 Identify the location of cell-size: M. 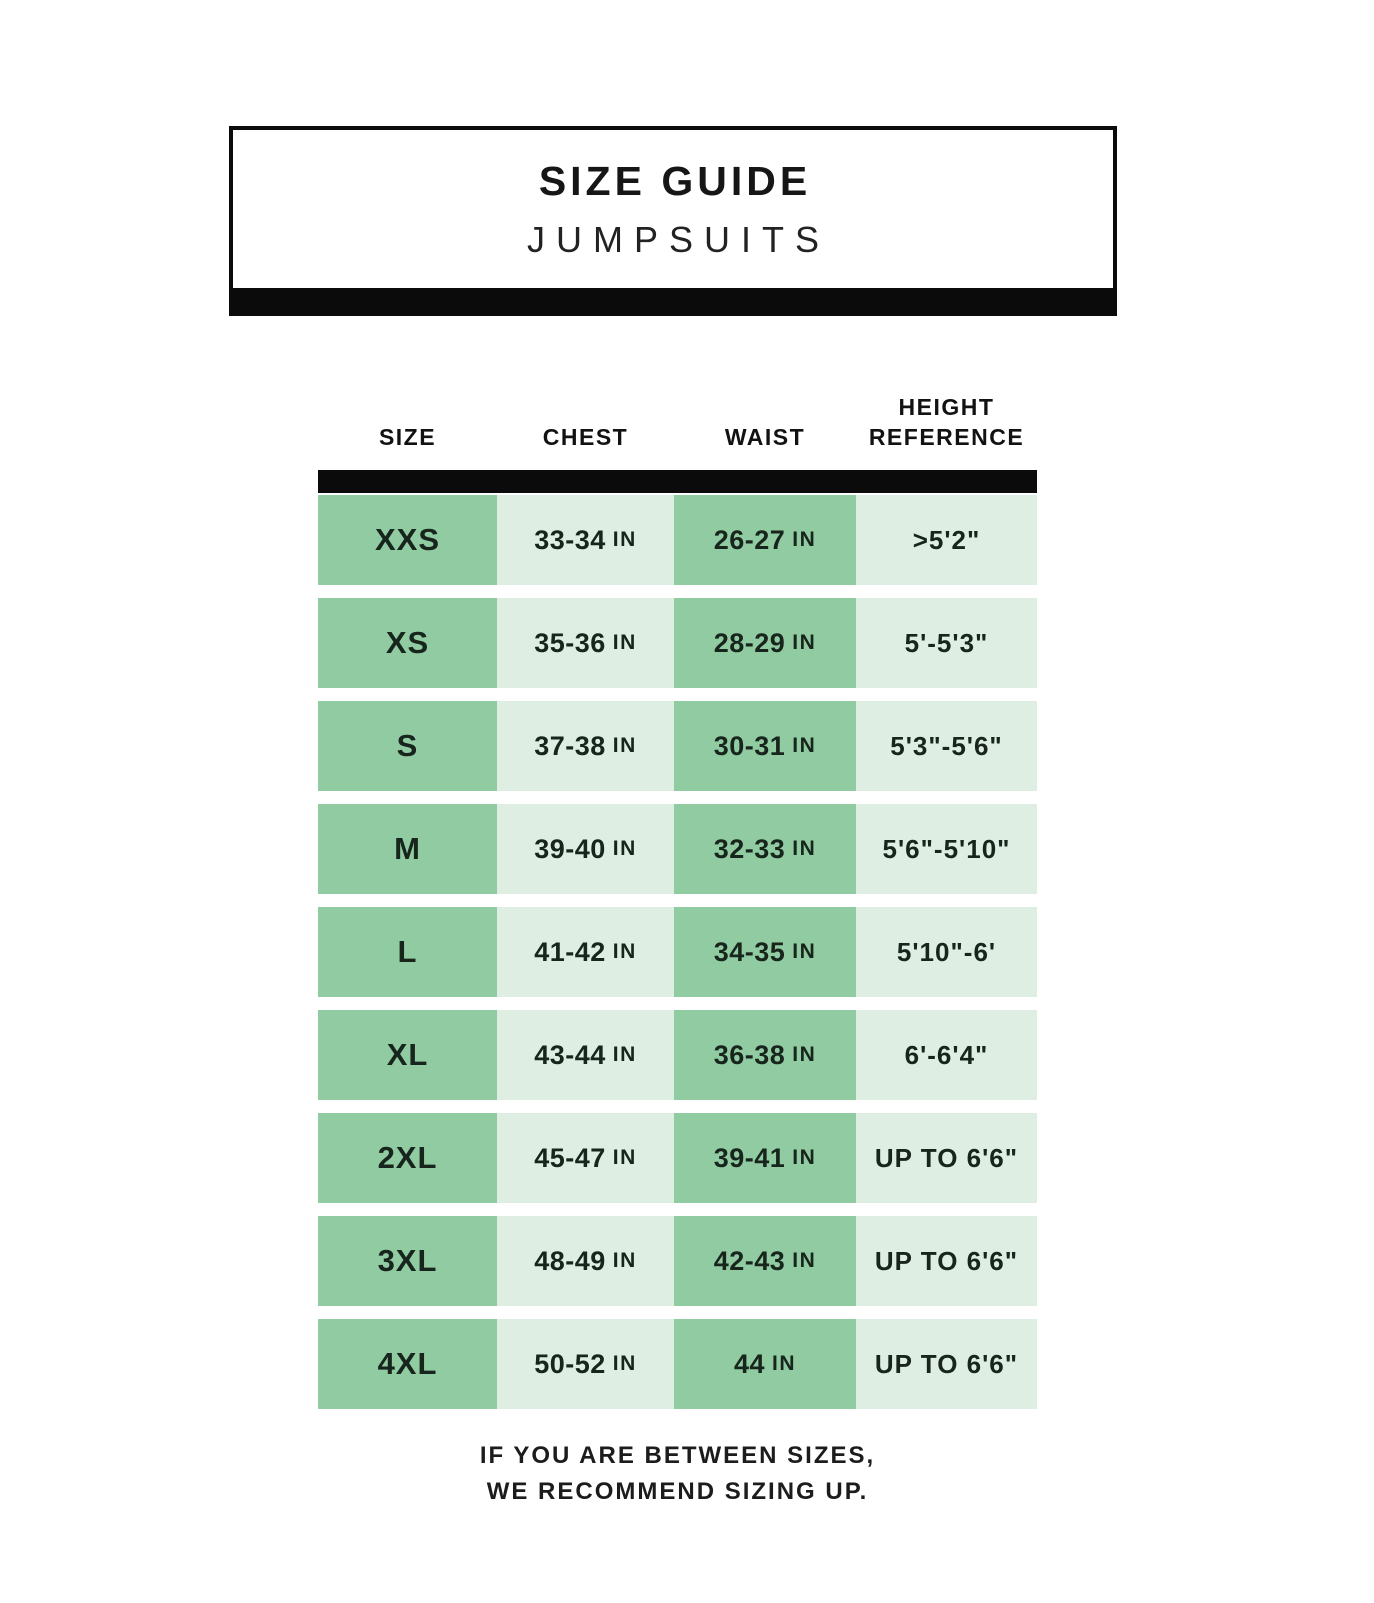
(407, 849).